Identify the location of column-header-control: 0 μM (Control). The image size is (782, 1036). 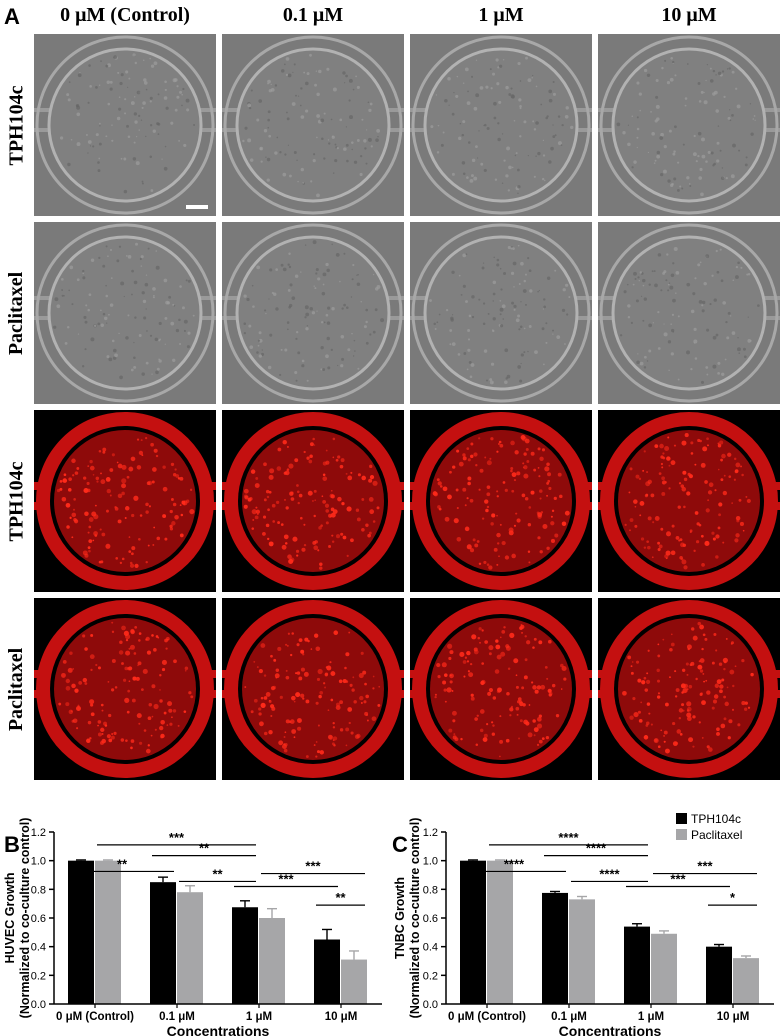
(125, 15).